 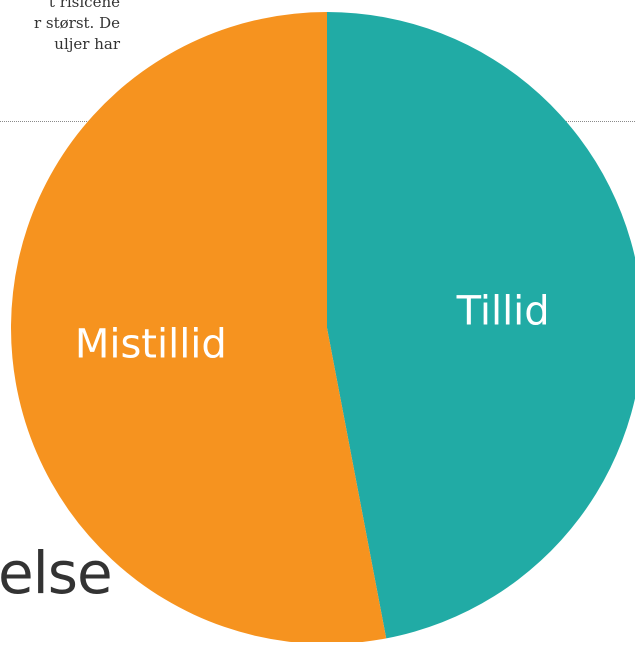 I want to click on pie-label-tillid: Tillid, so click(x=503, y=311).